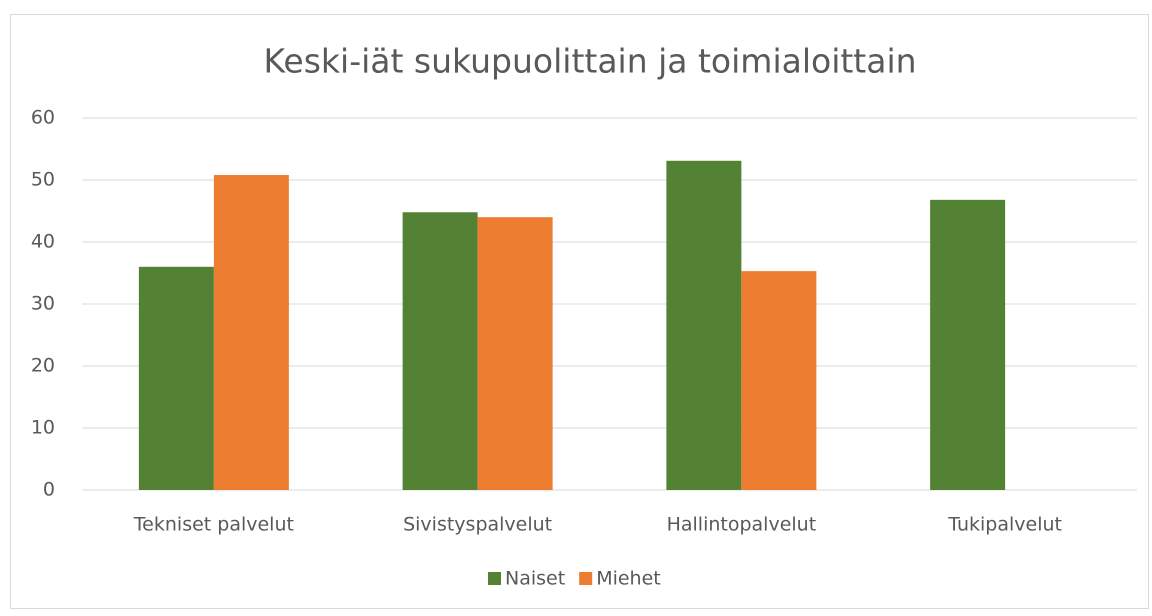  I want to click on x-tick-label: Hallintopalvelut, so click(742, 525).